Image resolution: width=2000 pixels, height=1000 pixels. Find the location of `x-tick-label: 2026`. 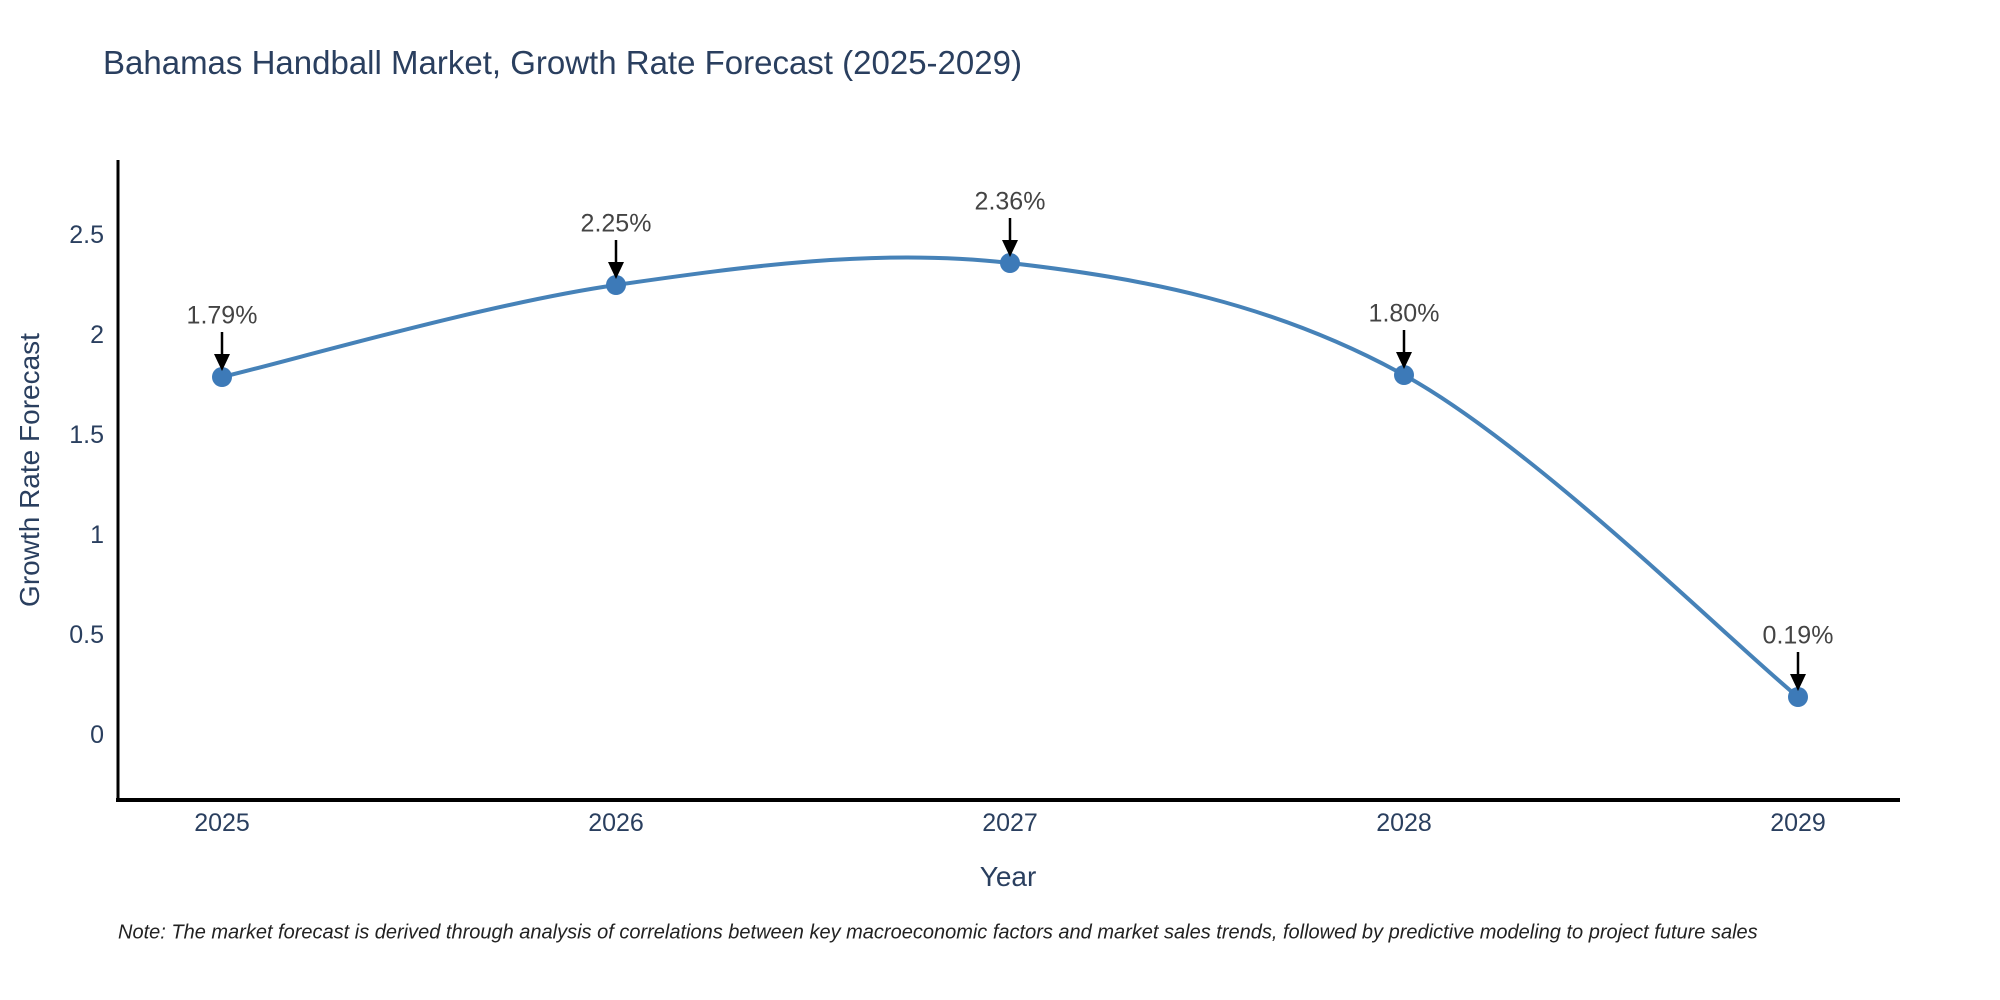

x-tick-label: 2026 is located at coordinates (616, 823).